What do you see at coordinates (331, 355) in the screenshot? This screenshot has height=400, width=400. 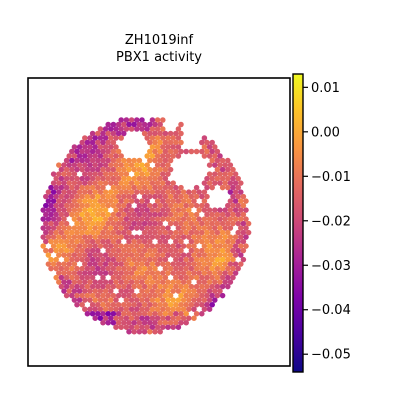 I see `colorbar-tick-label: −0.05` at bounding box center [331, 355].